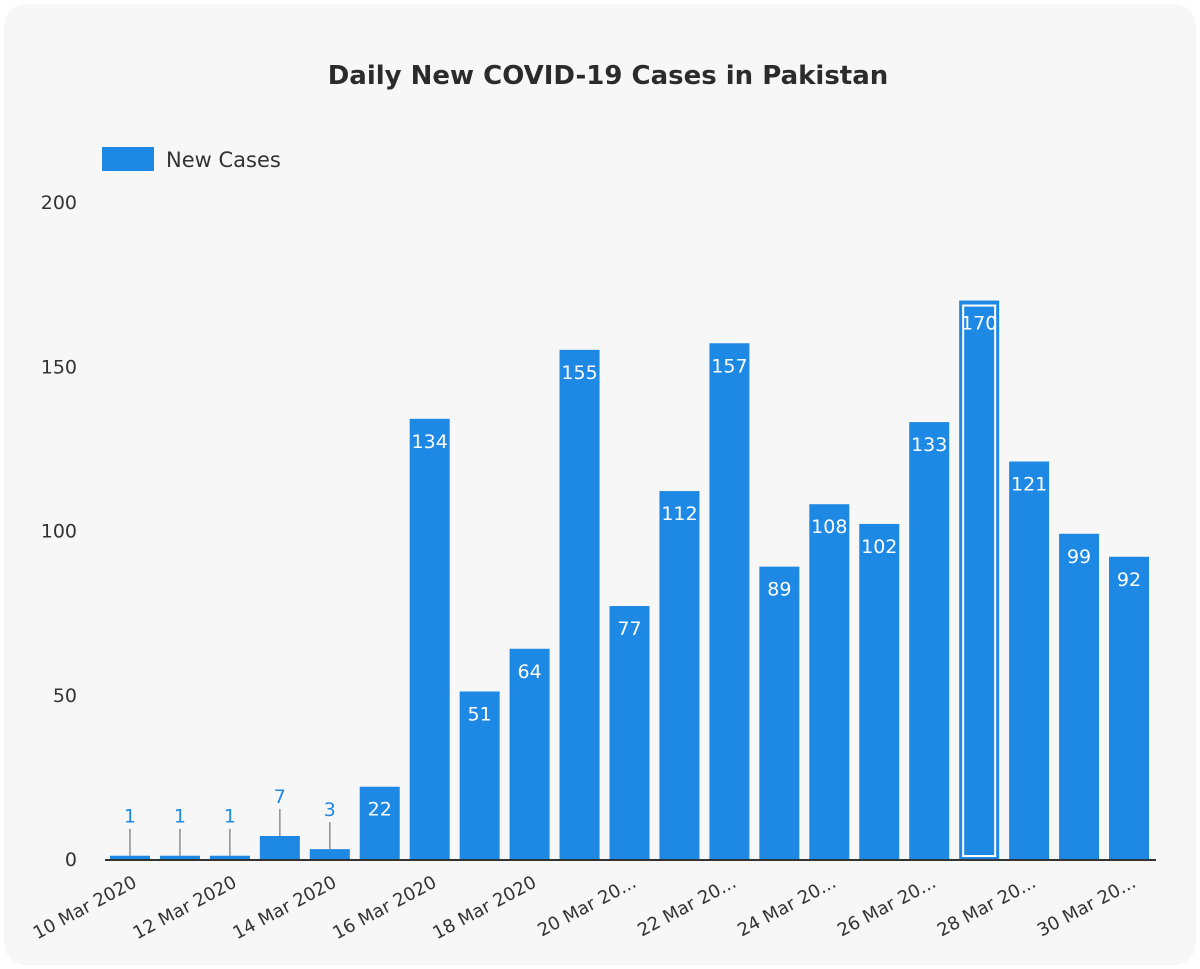 Image resolution: width=1200 pixels, height=969 pixels. What do you see at coordinates (59, 203) in the screenshot?
I see `y-tick-label: 200` at bounding box center [59, 203].